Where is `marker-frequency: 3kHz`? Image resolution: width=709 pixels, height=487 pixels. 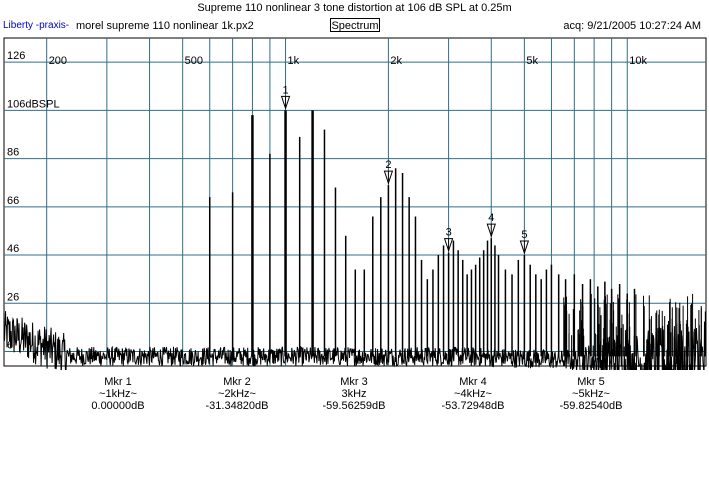
marker-frequency: 3kHz is located at coordinates (354, 394).